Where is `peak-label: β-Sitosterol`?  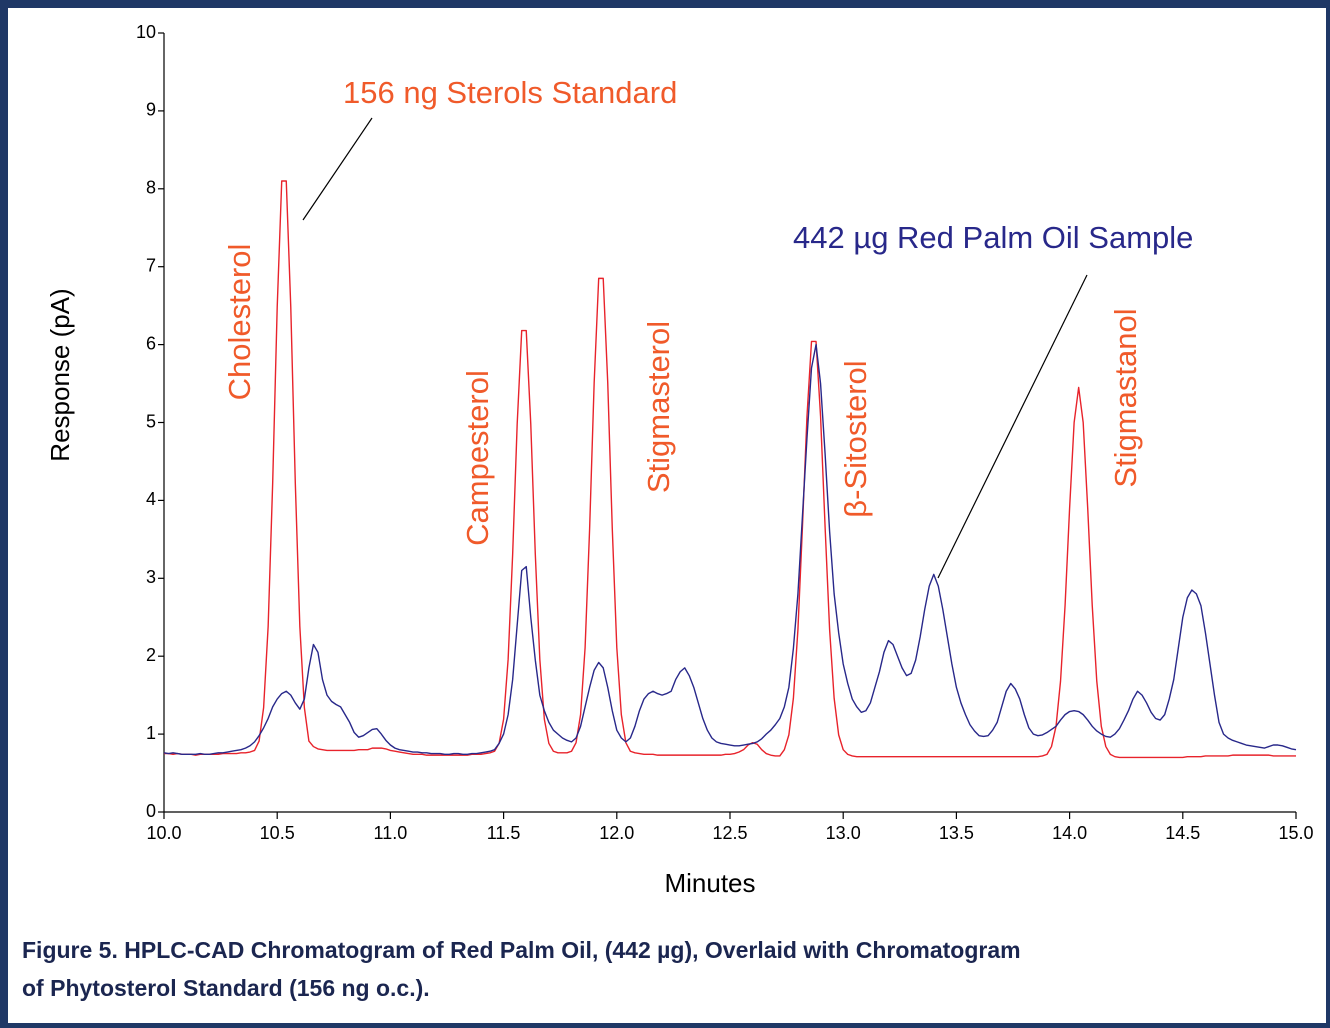
peak-label: β-Sitosterol is located at coordinates (855, 438).